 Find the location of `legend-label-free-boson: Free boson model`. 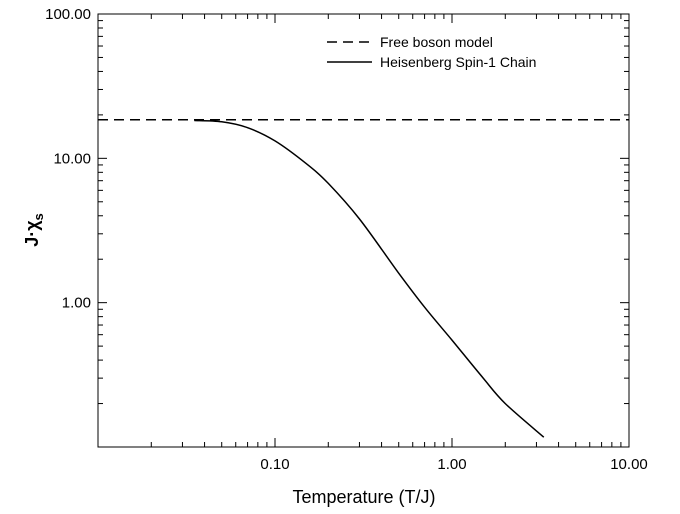

legend-label-free-boson: Free boson model is located at coordinates (436, 42).